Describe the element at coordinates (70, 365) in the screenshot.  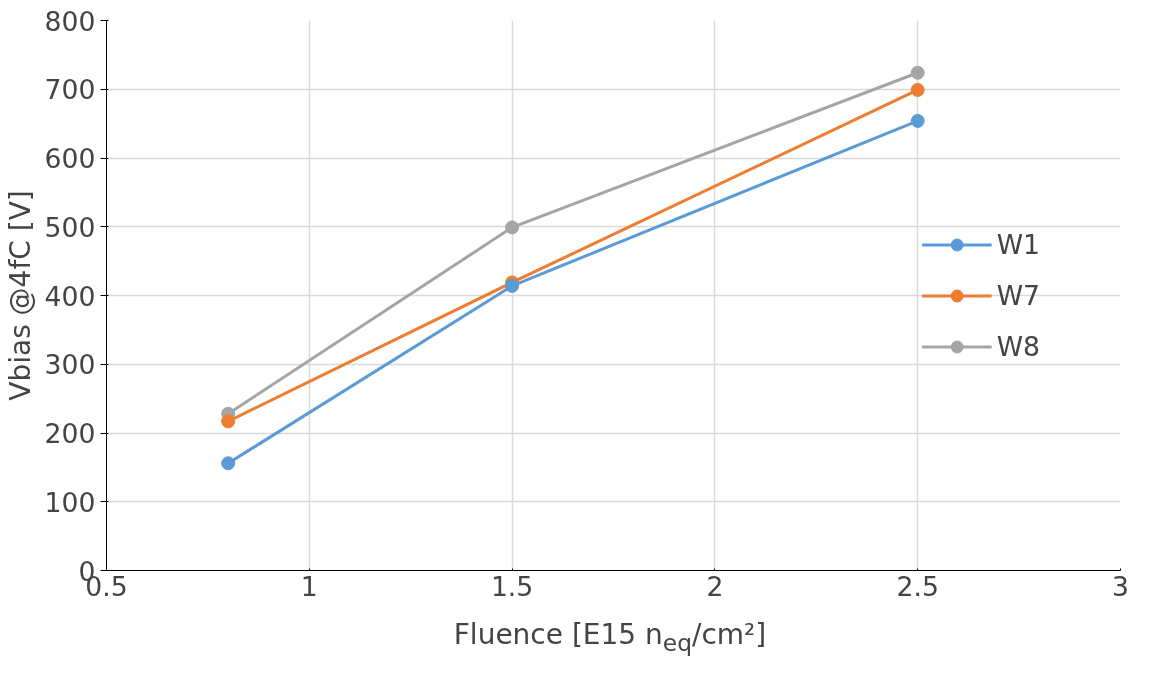
I see `y-tick-label: 300` at that location.